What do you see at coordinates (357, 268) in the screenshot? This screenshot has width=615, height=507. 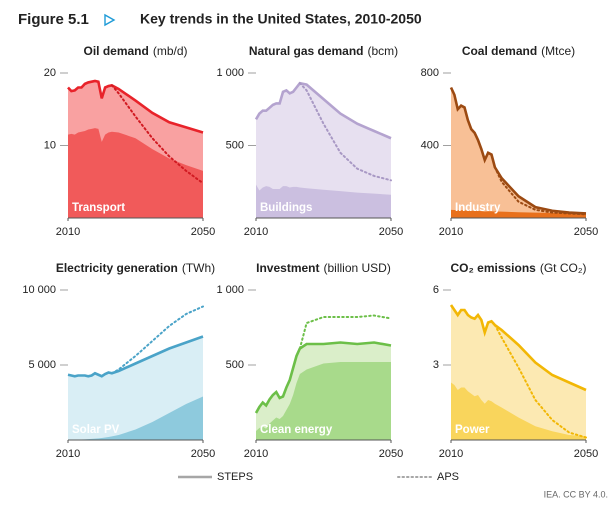 I see `panel-title-unit: (billion USD)` at bounding box center [357, 268].